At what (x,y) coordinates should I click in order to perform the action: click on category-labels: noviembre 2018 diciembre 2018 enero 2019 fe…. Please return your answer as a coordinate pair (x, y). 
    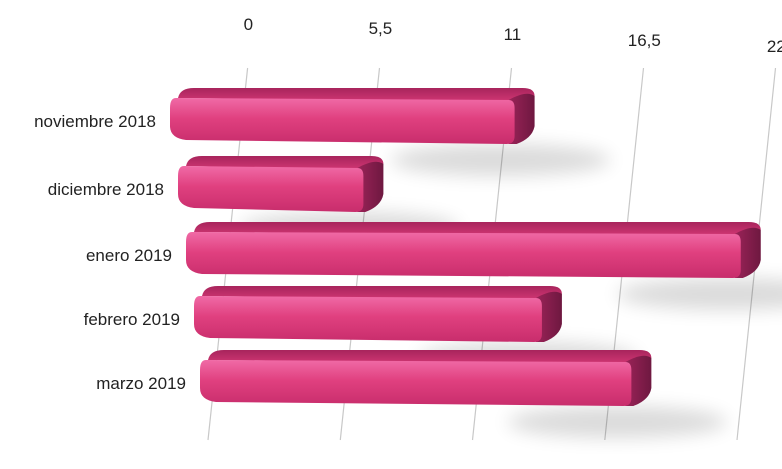
    Looking at the image, I should click on (110, 252).